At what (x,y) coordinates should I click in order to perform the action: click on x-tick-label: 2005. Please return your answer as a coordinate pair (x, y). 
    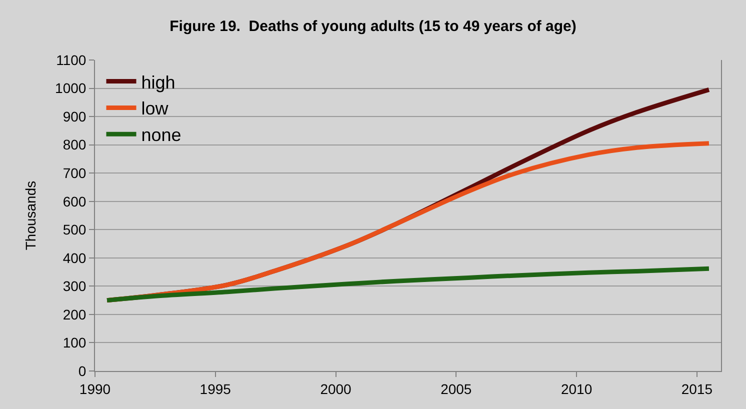
    Looking at the image, I should click on (456, 388).